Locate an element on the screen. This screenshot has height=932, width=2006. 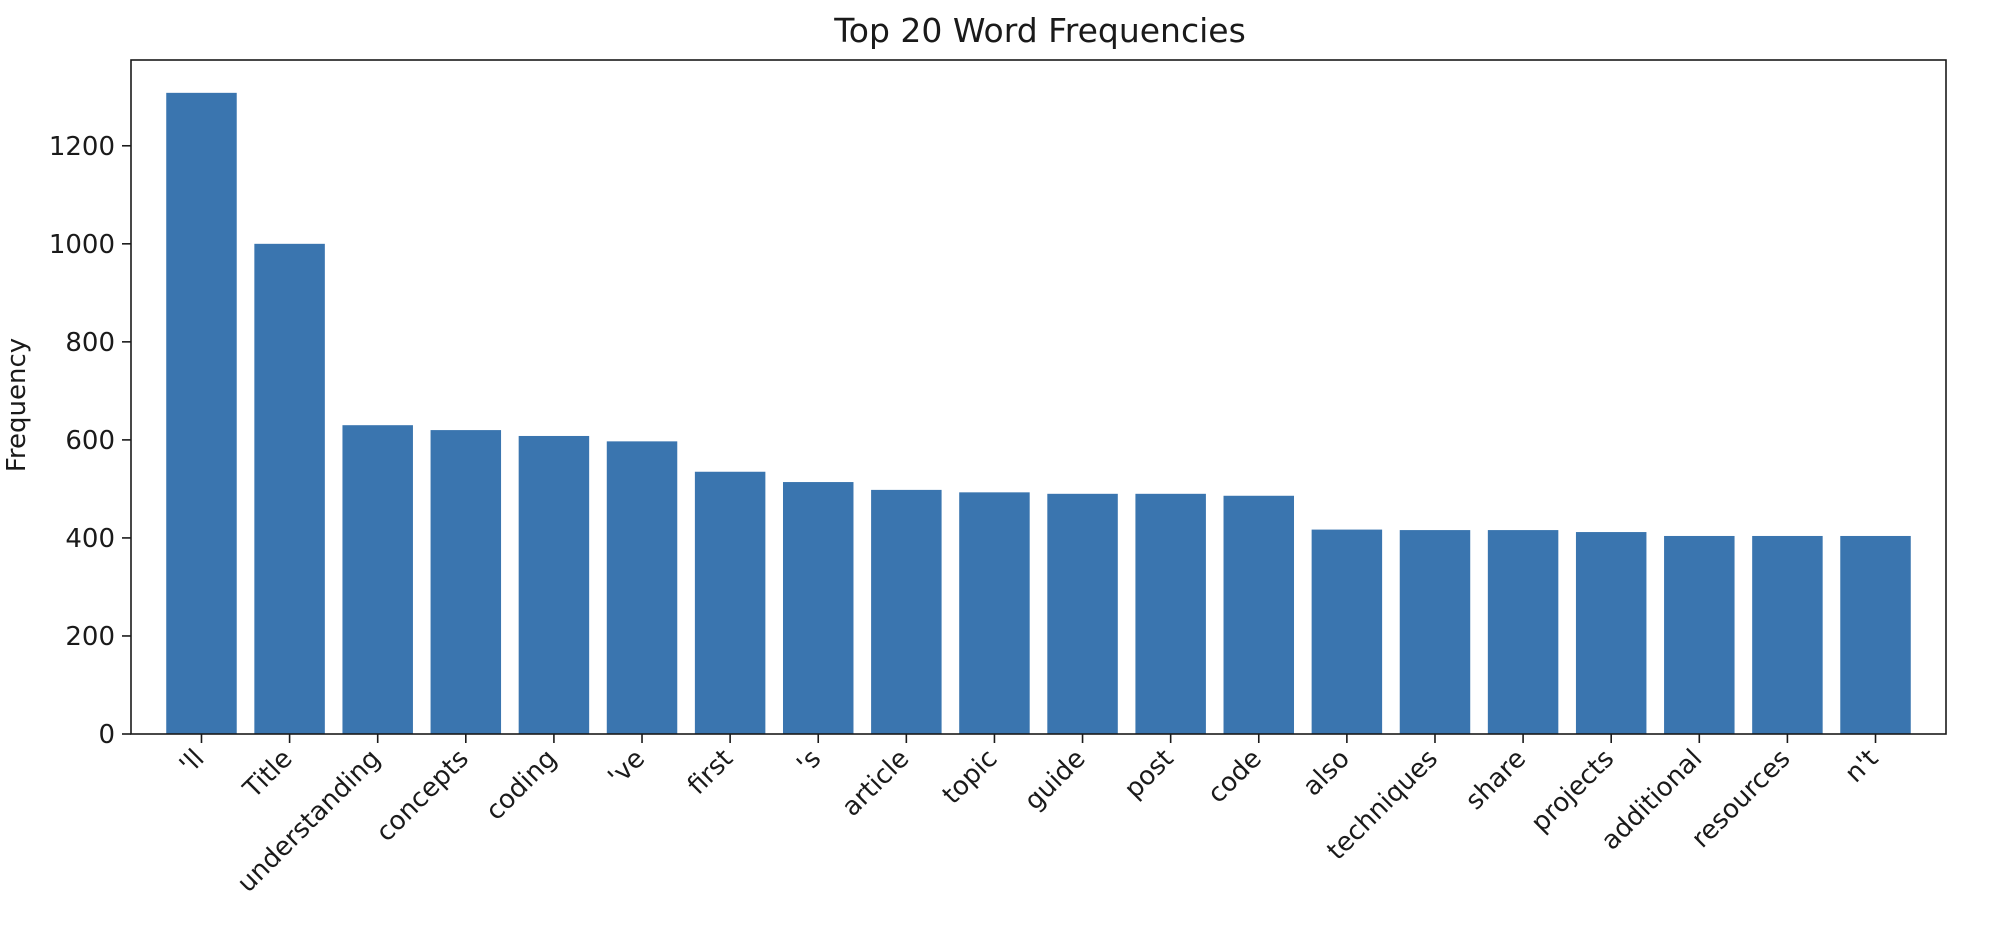
chart-title: Top 20 Word Frequencies is located at coordinates (1039, 30).